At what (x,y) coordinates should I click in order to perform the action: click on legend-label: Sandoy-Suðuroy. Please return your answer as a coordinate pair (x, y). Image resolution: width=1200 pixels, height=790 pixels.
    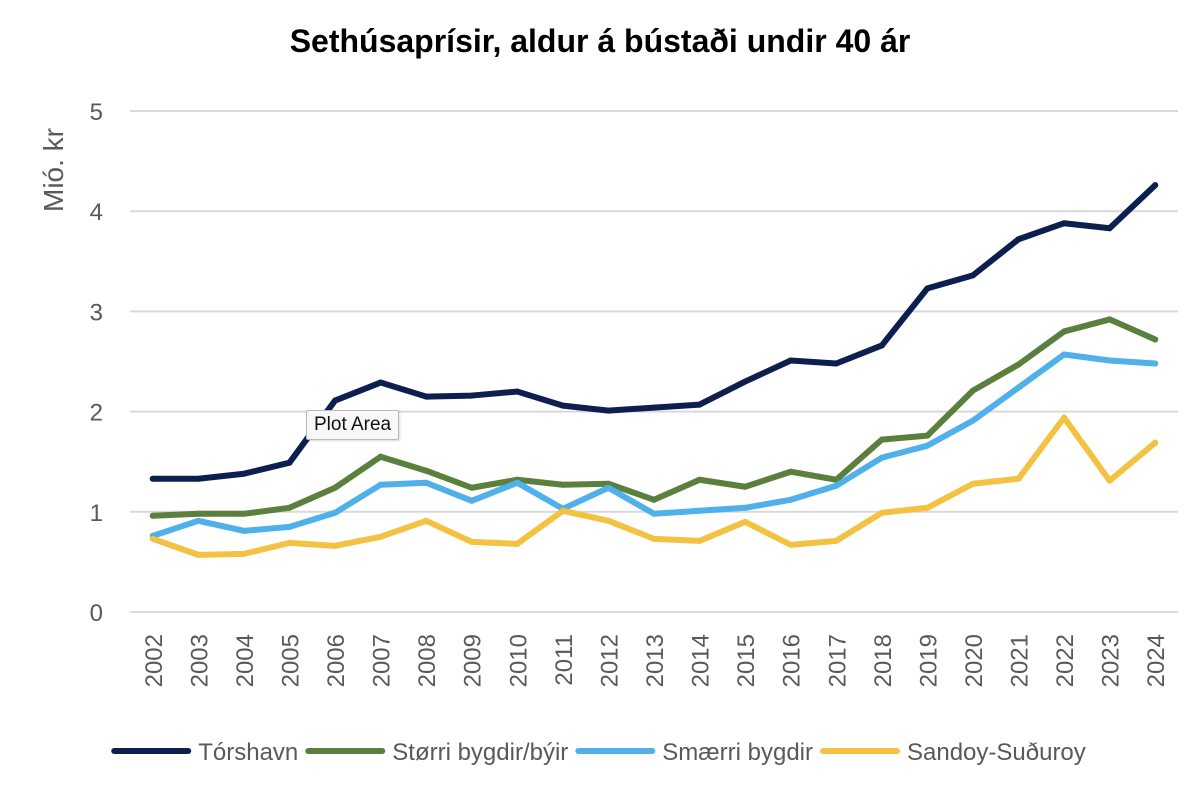
    Looking at the image, I should click on (996, 752).